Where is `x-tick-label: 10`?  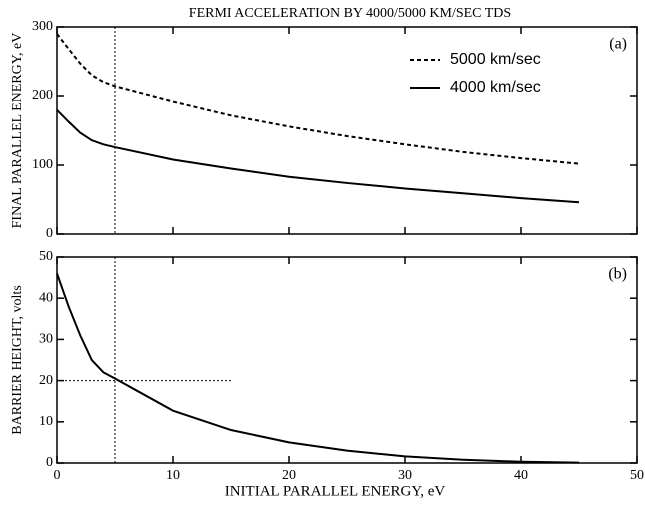 x-tick-label: 10 is located at coordinates (173, 475).